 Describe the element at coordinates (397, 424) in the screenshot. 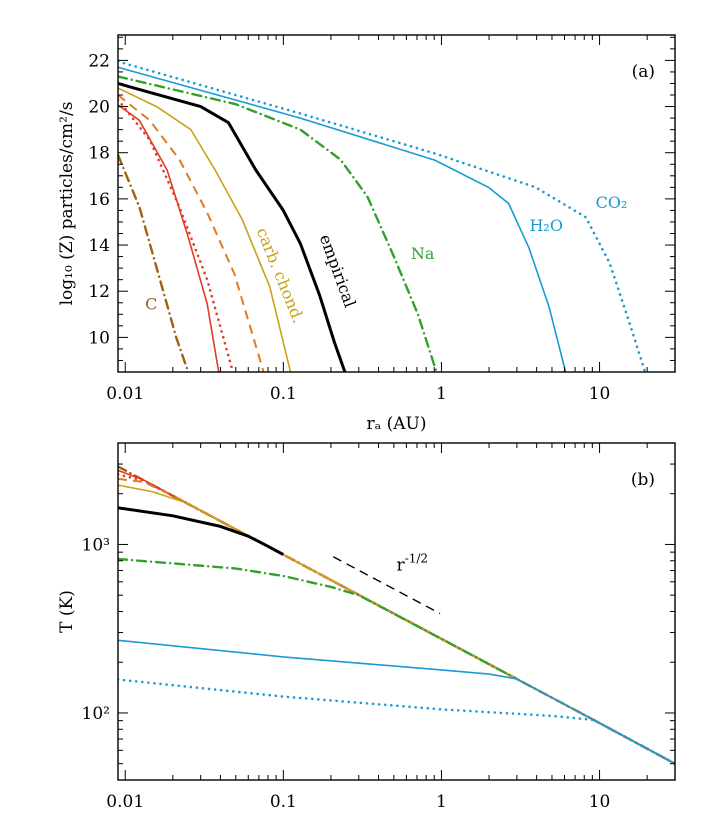

I see `x-axis-label: rₐ (AU)` at that location.